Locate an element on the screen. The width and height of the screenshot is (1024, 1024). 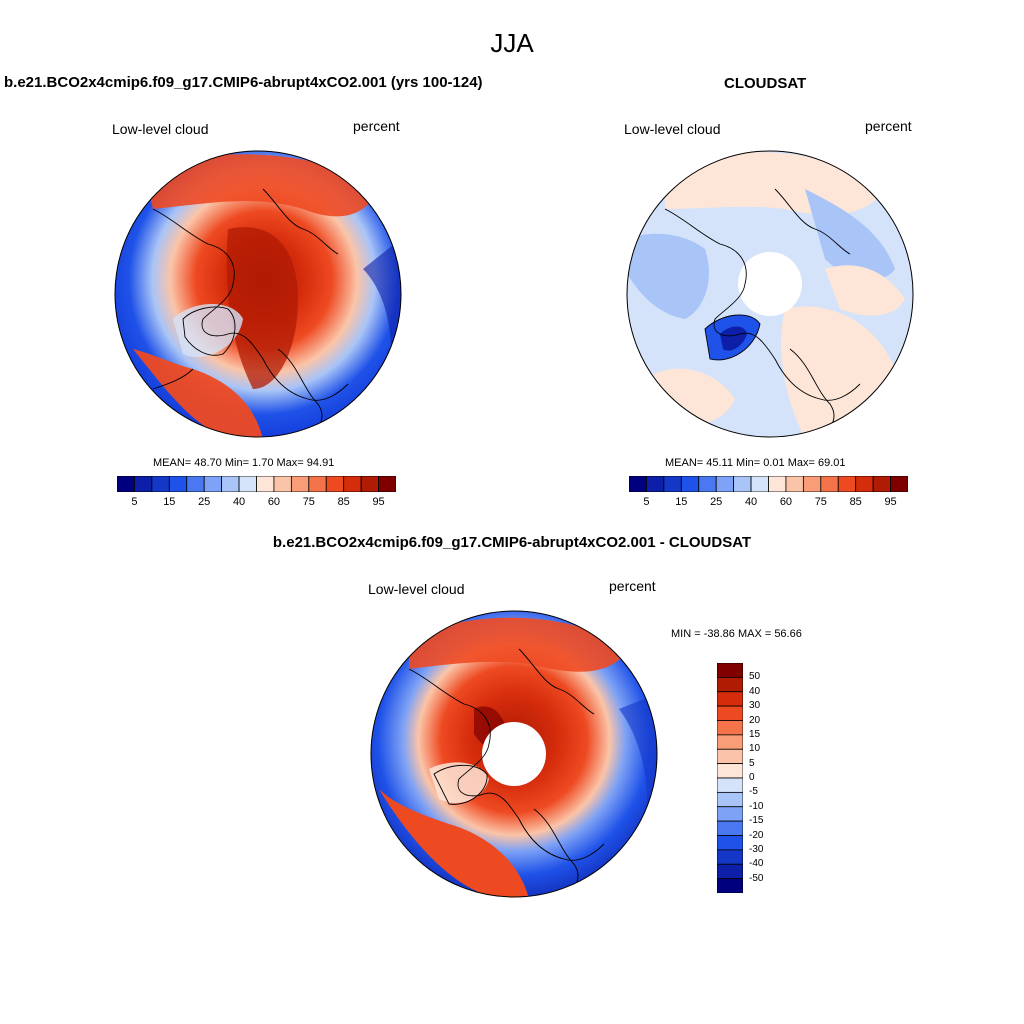
model-colorbar is located at coordinates (256, 484).